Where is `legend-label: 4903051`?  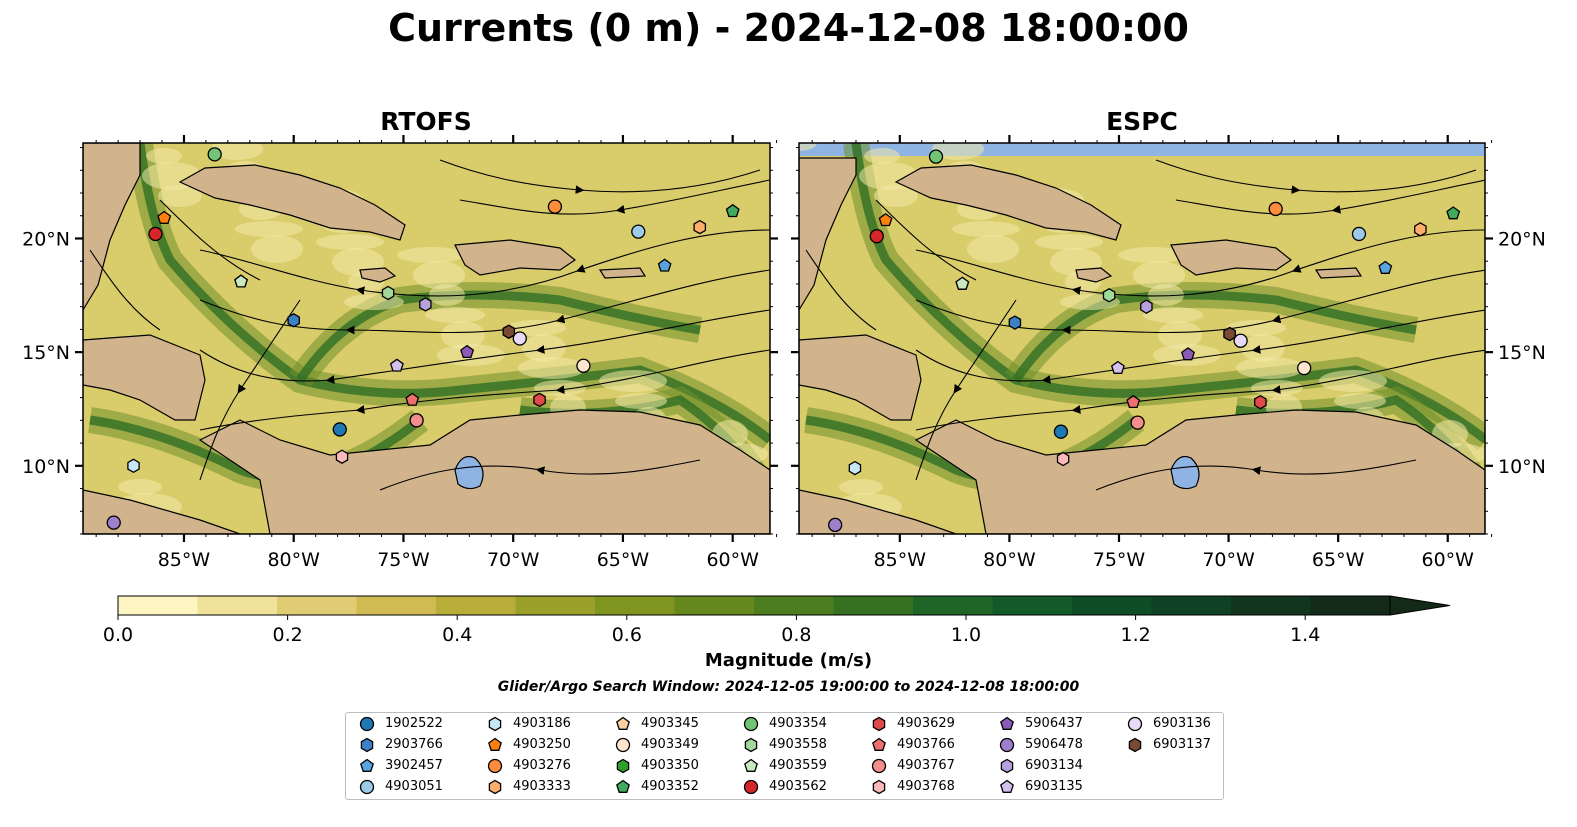
legend-label: 4903051 is located at coordinates (414, 786).